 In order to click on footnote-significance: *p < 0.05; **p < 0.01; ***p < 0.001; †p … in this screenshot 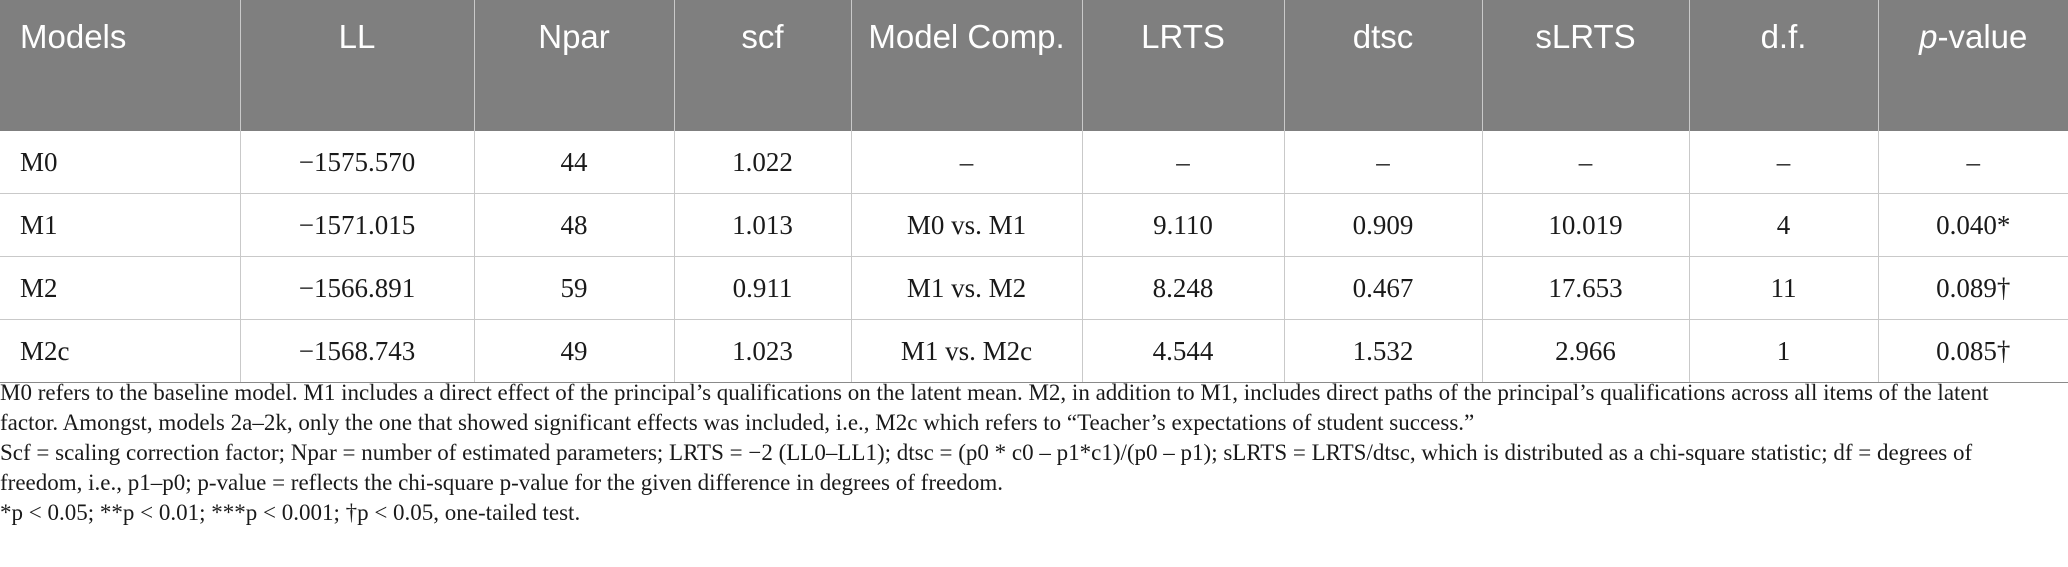, I will do `click(290, 512)`.